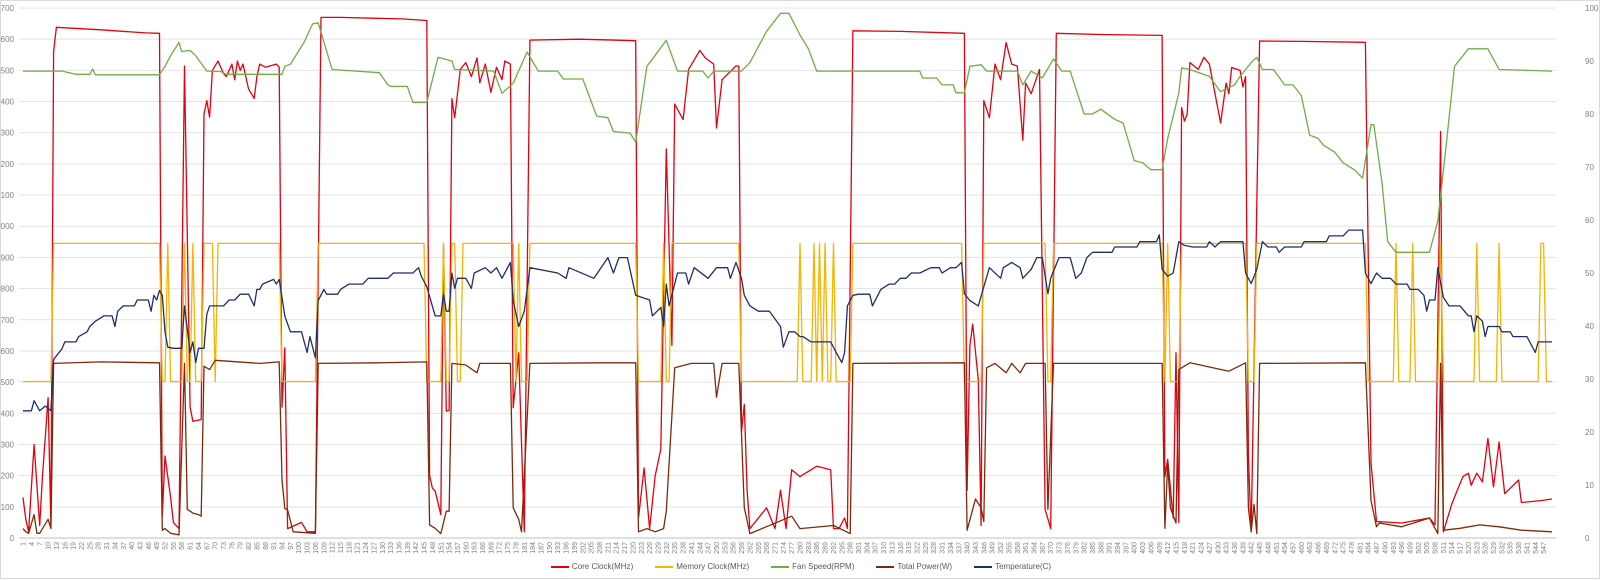  What do you see at coordinates (1589, 485) in the screenshot?
I see `right-y-tick-label: 10` at bounding box center [1589, 485].